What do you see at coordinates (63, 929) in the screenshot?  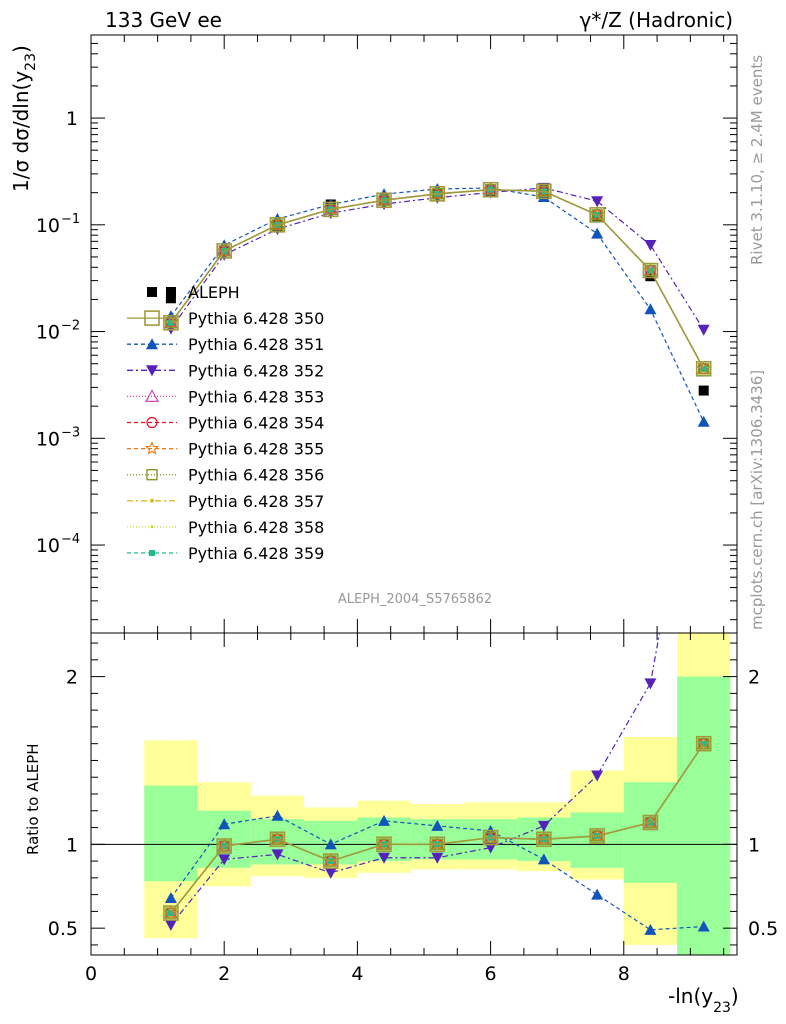 I see `ratio-y-tick-label: 0.5` at bounding box center [63, 929].